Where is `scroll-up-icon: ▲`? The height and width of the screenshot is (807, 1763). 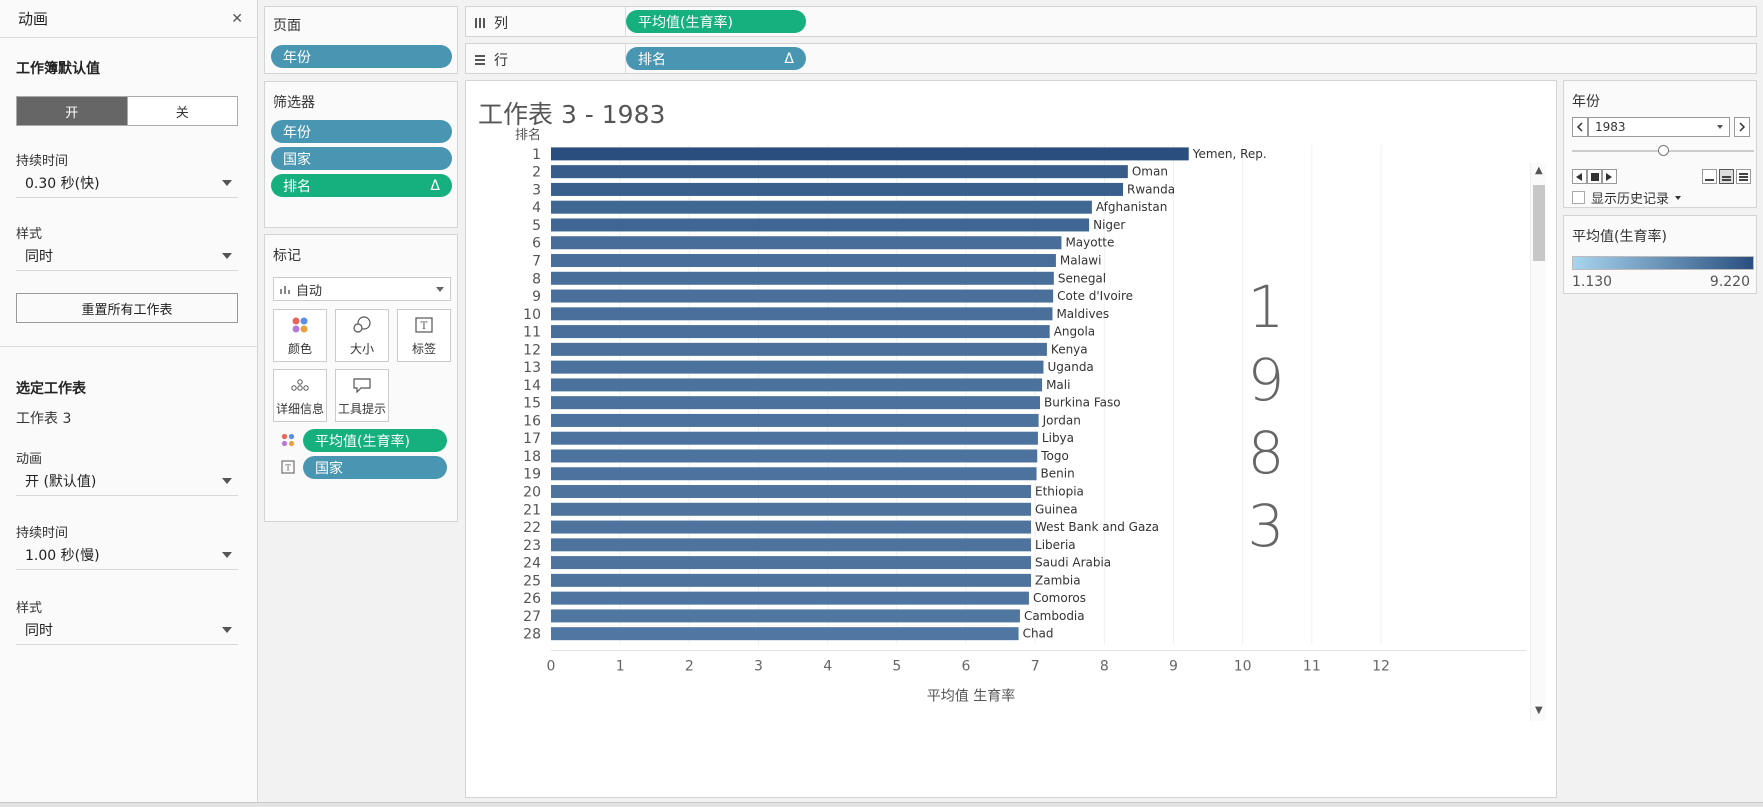 scroll-up-icon: ▲ is located at coordinates (1539, 170).